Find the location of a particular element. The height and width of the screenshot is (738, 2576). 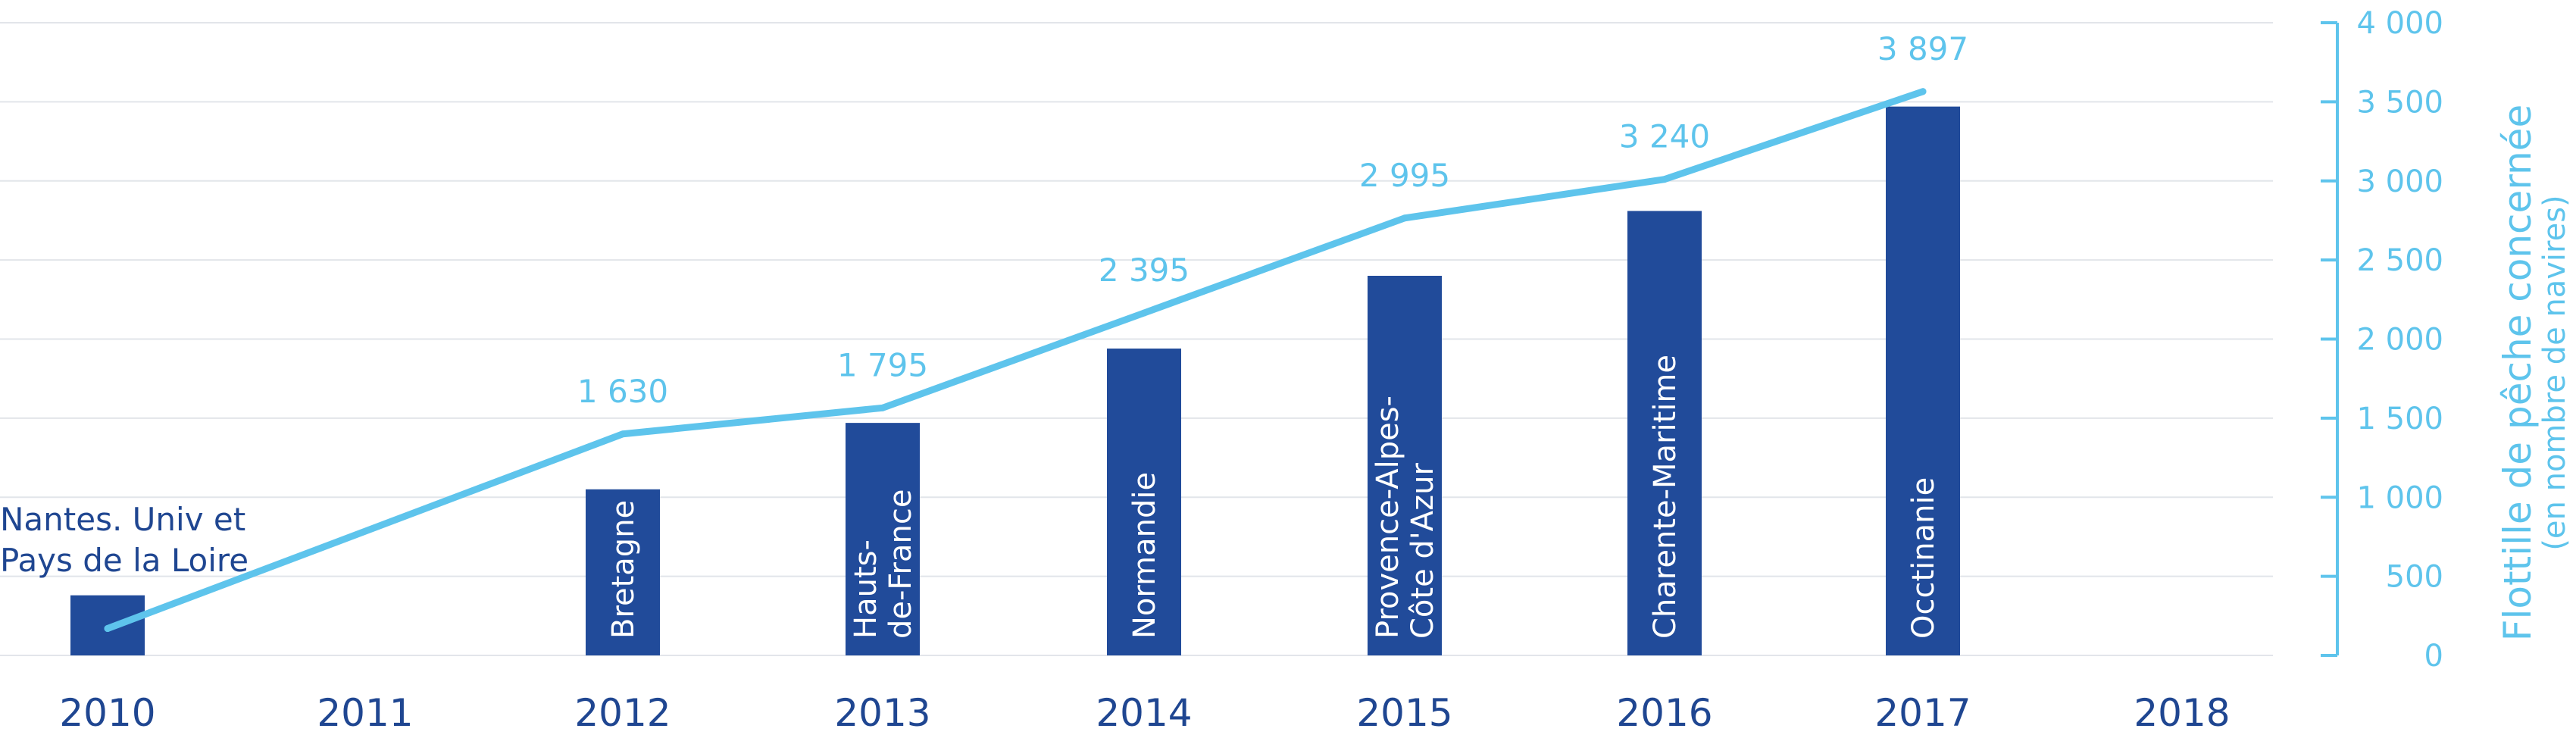

value-label: 3 240 is located at coordinates (1665, 136).